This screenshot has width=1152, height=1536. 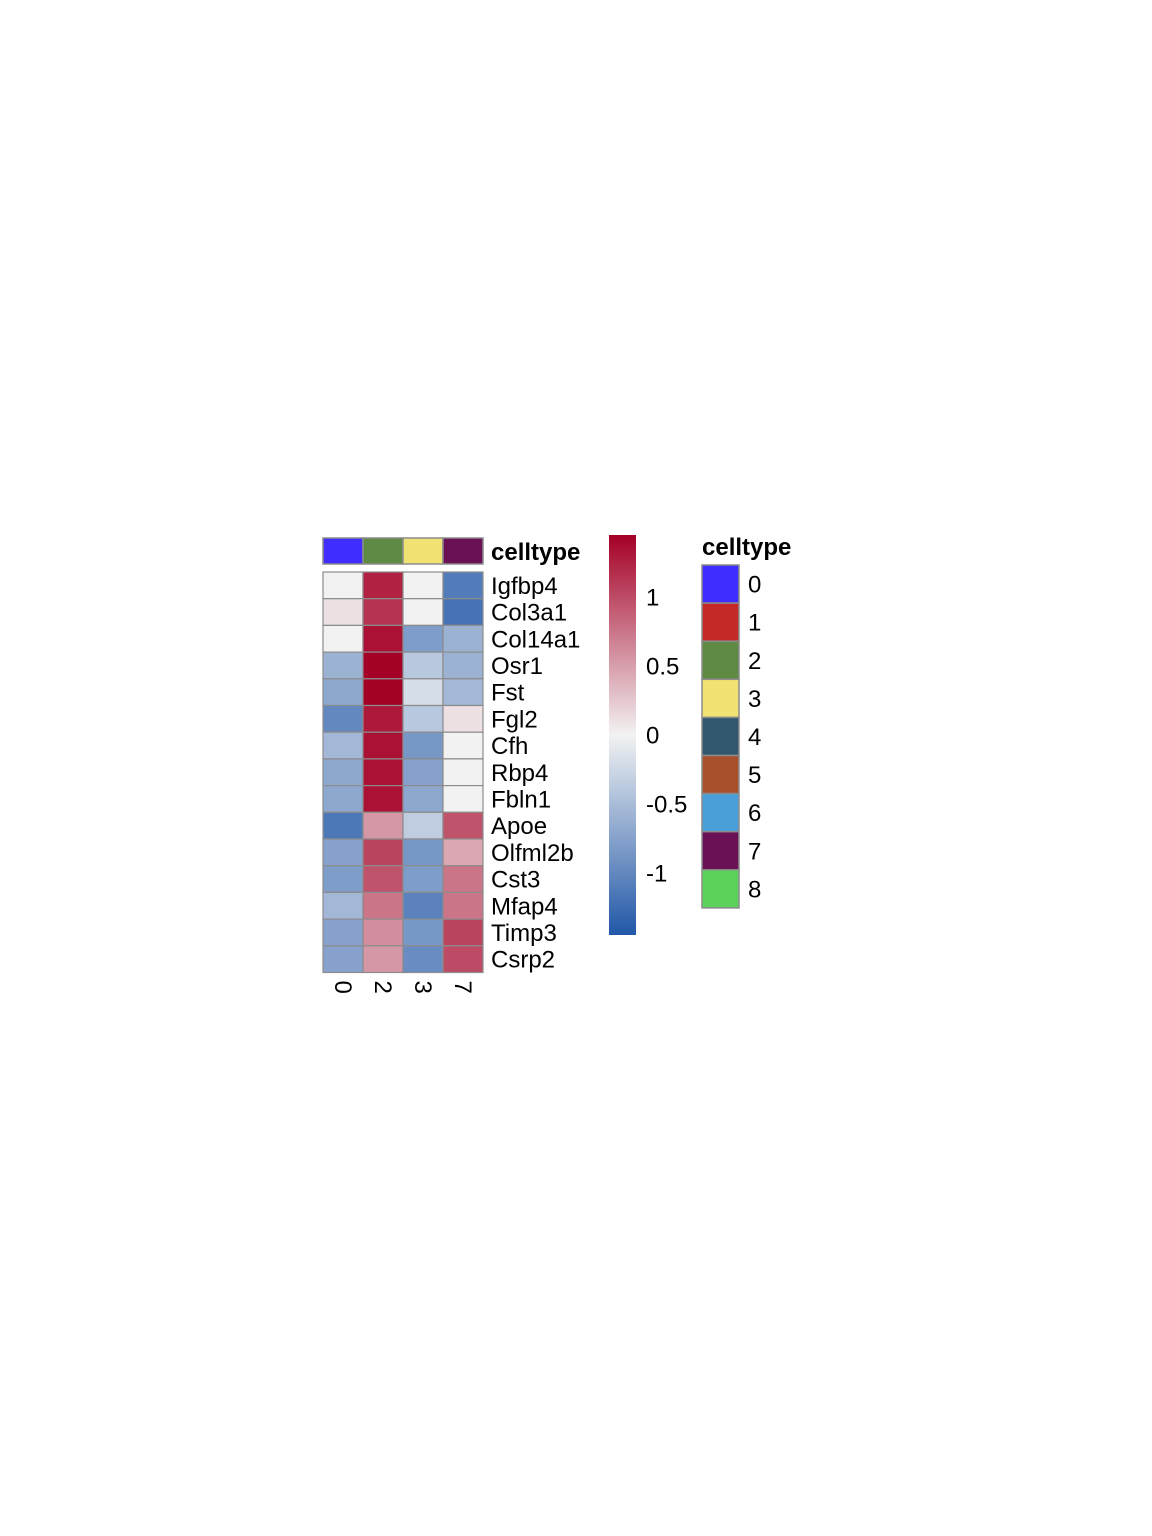 What do you see at coordinates (535, 639) in the screenshot?
I see `row-label: Col14a1` at bounding box center [535, 639].